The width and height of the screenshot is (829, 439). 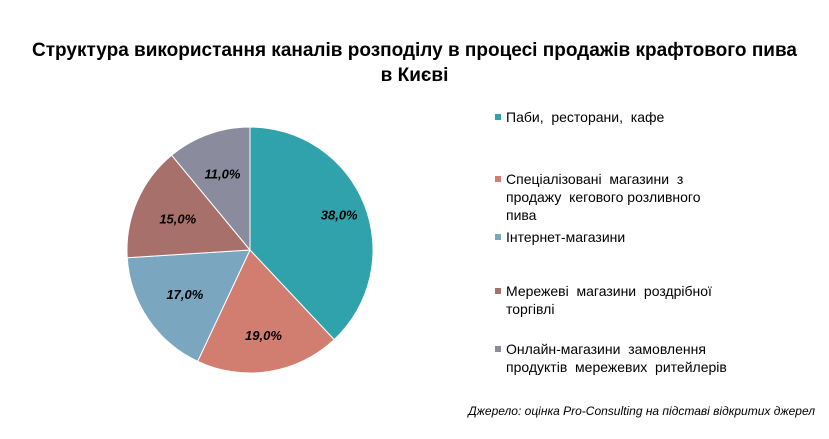 What do you see at coordinates (566, 237) in the screenshot?
I see `legend-label-3-line-1: Інтернет-магазини` at bounding box center [566, 237].